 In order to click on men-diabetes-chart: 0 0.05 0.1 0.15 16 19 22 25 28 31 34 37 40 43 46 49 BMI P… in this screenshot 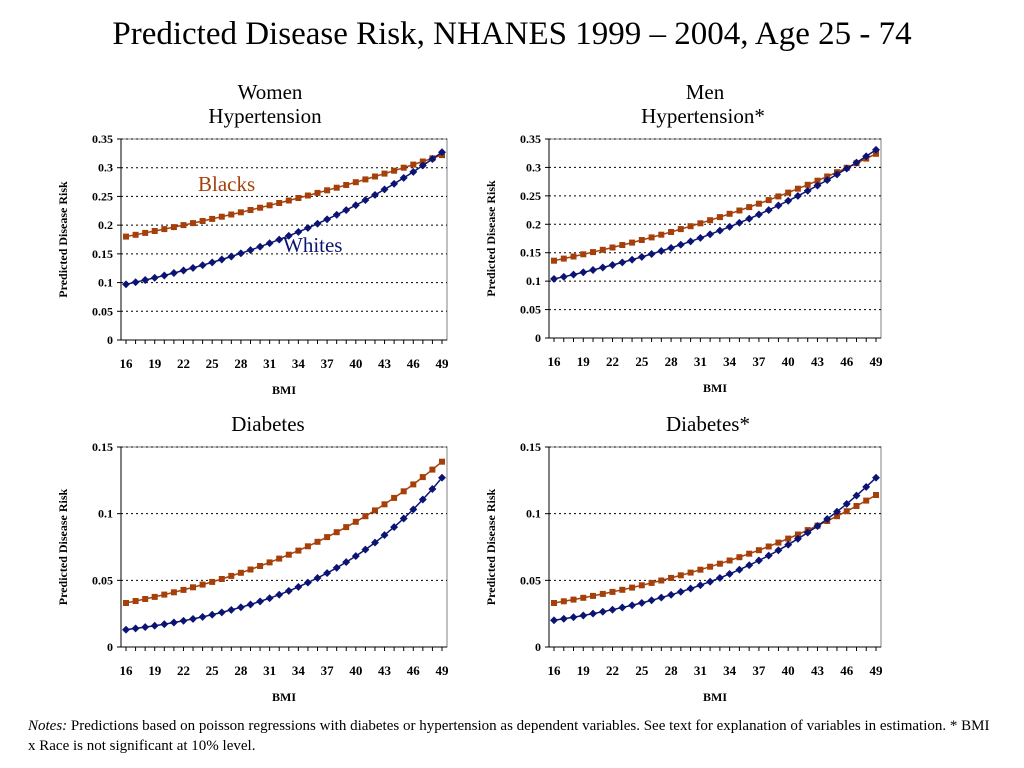, I will do `click(683, 572)`.